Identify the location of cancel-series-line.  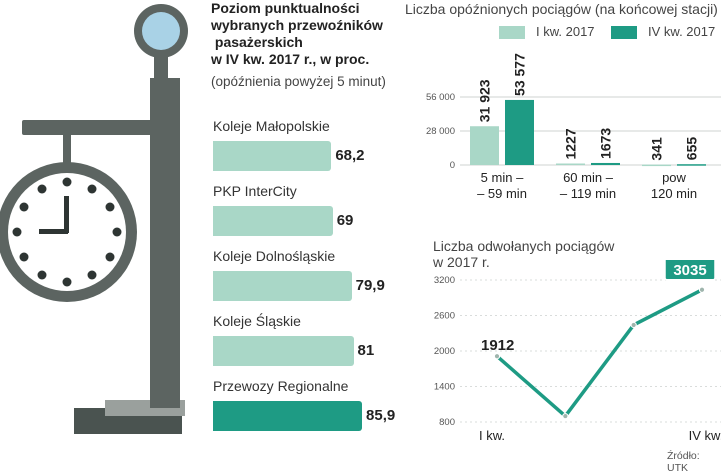
(599, 353).